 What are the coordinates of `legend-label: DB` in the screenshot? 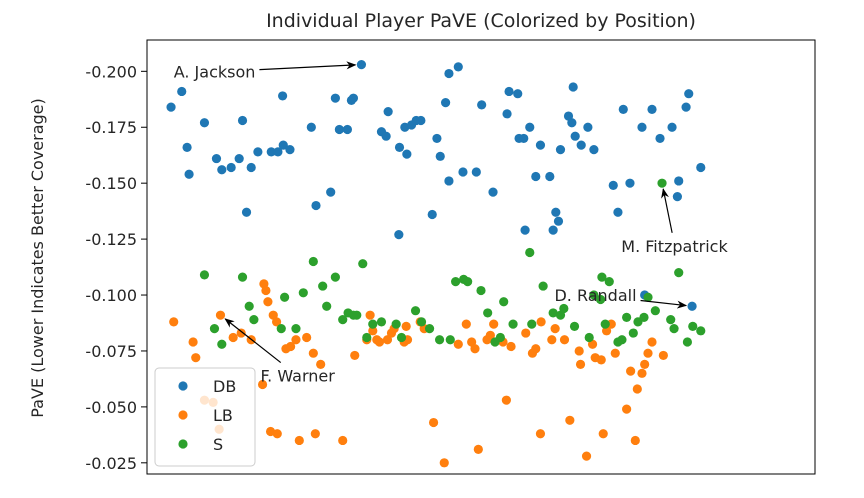 It's located at (224, 386).